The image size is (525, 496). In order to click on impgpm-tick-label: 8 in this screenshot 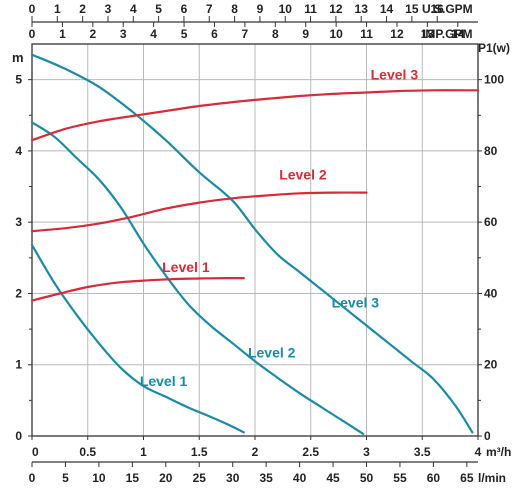, I will do `click(275, 34)`.